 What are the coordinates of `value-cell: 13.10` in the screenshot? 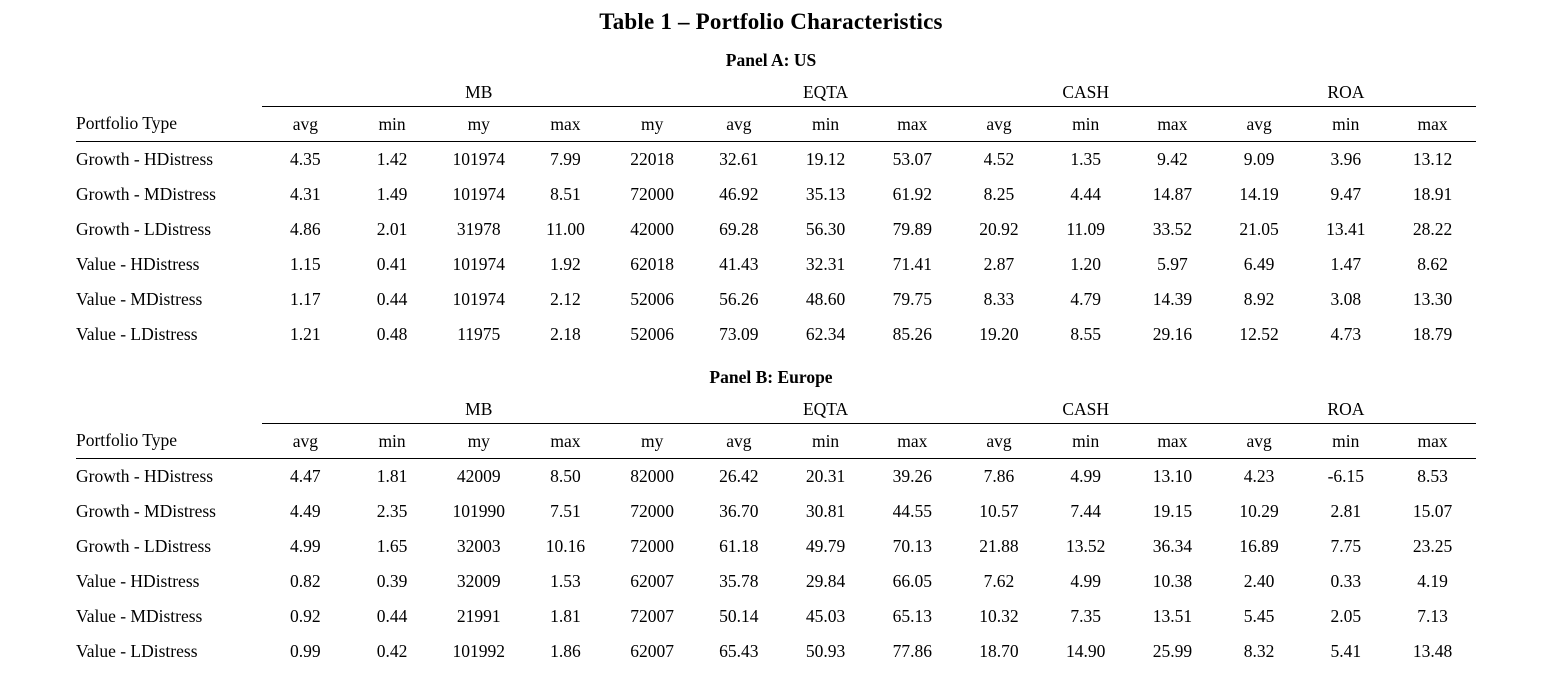 It's located at (1172, 476).